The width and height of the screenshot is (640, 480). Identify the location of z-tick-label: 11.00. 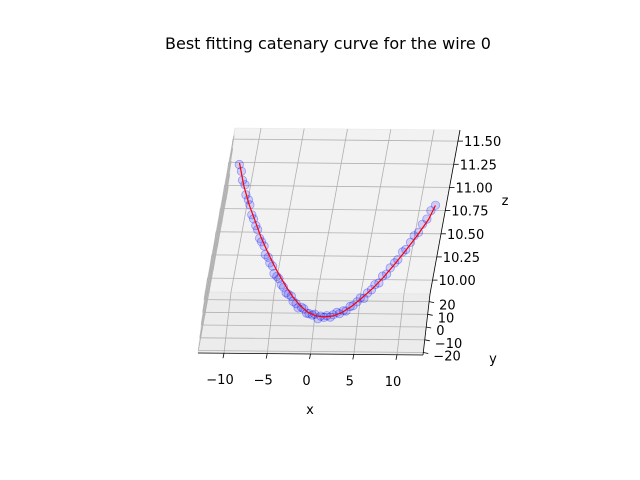
(474, 188).